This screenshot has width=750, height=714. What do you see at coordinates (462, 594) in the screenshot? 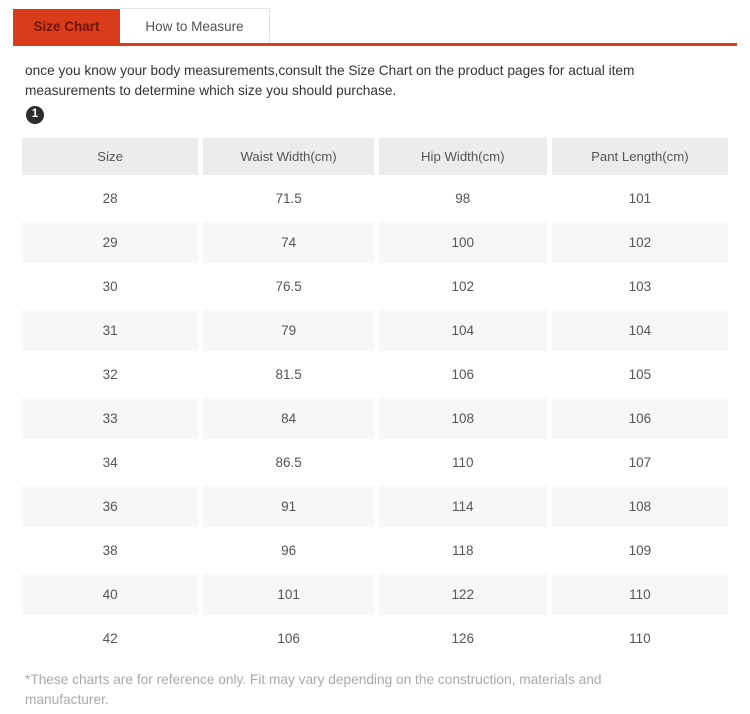
I see `table-cell: 122` at bounding box center [462, 594].